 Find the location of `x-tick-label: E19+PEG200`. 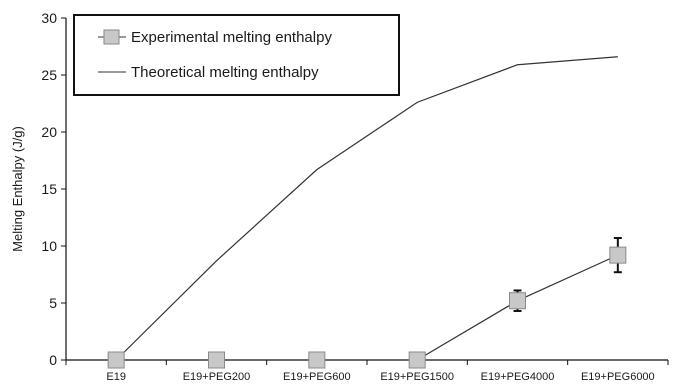

x-tick-label: E19+PEG200 is located at coordinates (217, 377).